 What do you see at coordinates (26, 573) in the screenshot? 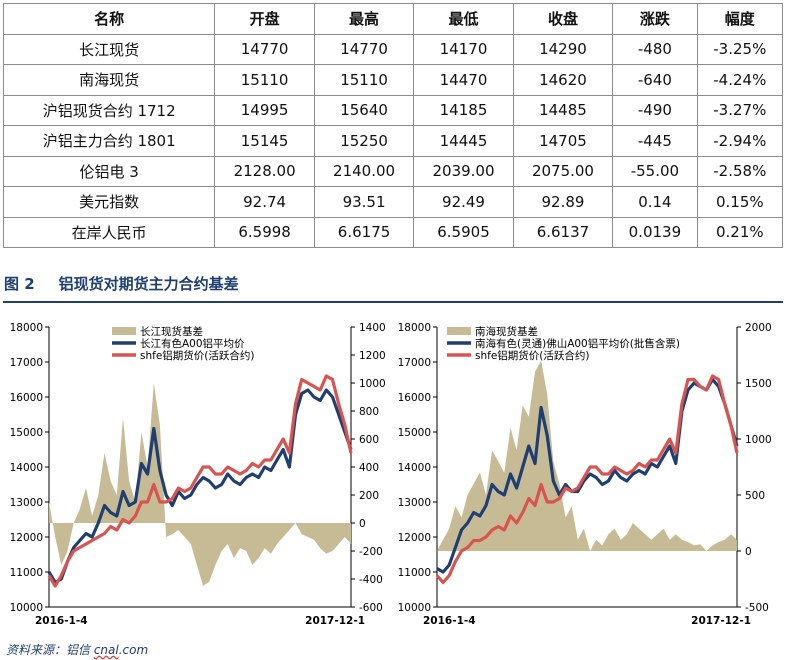
I see `left-tick-label: 11000` at bounding box center [26, 573].